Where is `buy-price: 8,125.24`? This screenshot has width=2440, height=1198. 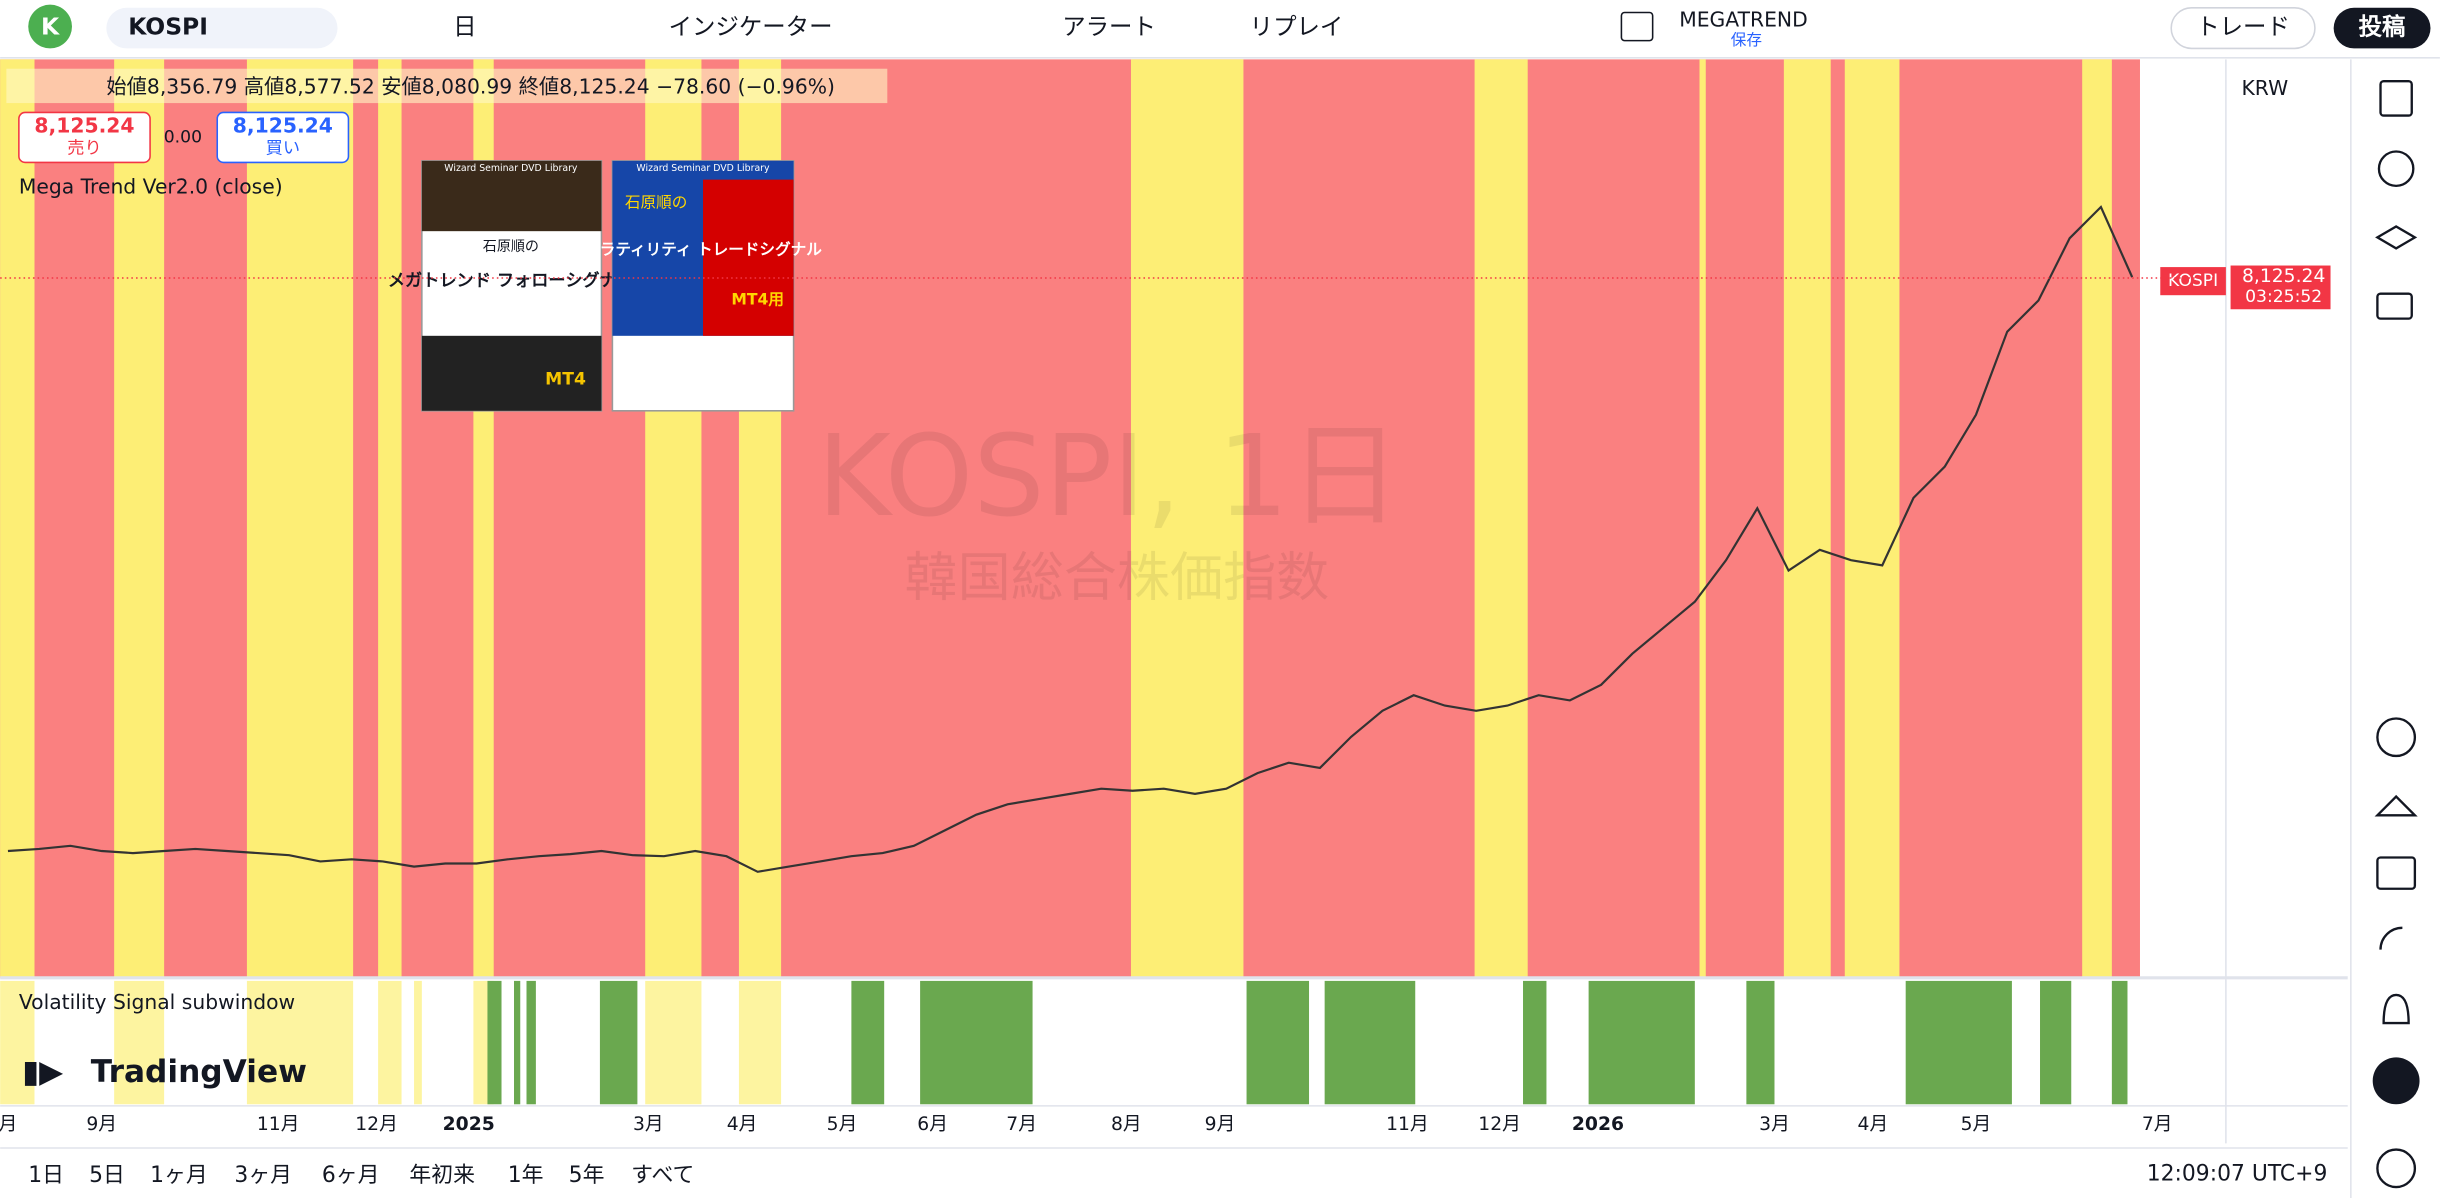 buy-price: 8,125.24 is located at coordinates (283, 126).